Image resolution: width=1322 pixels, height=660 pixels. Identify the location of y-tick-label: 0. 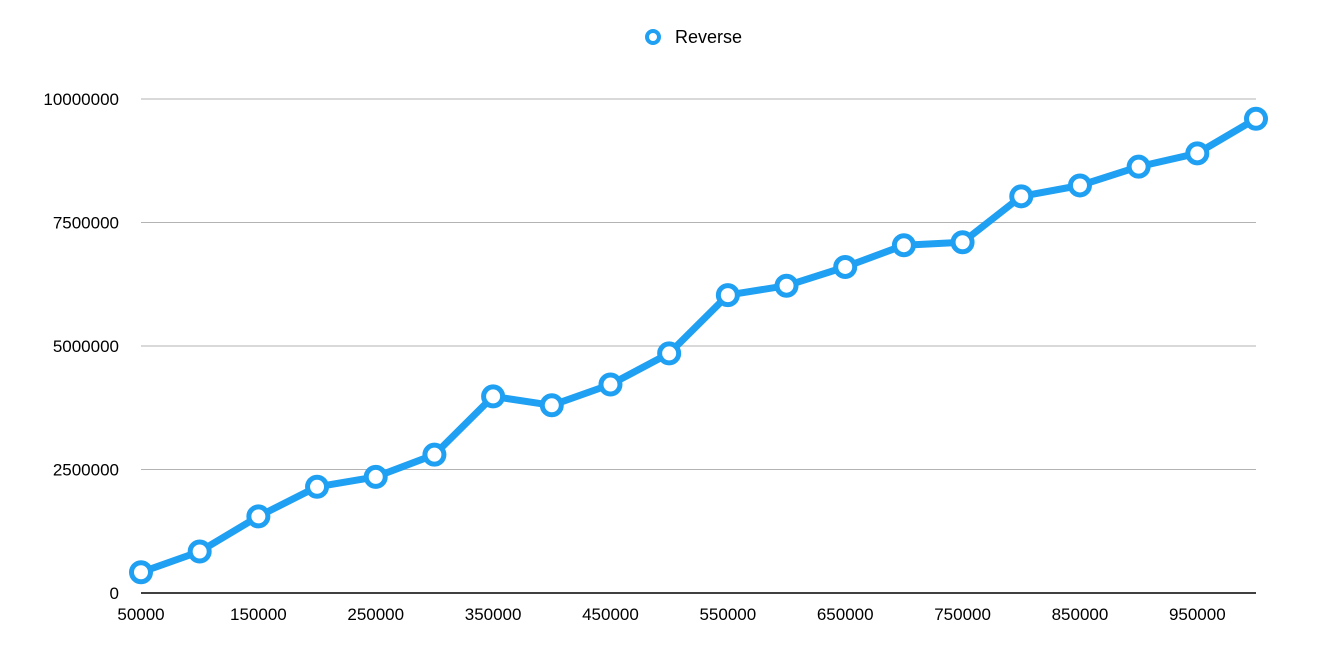
(114, 593).